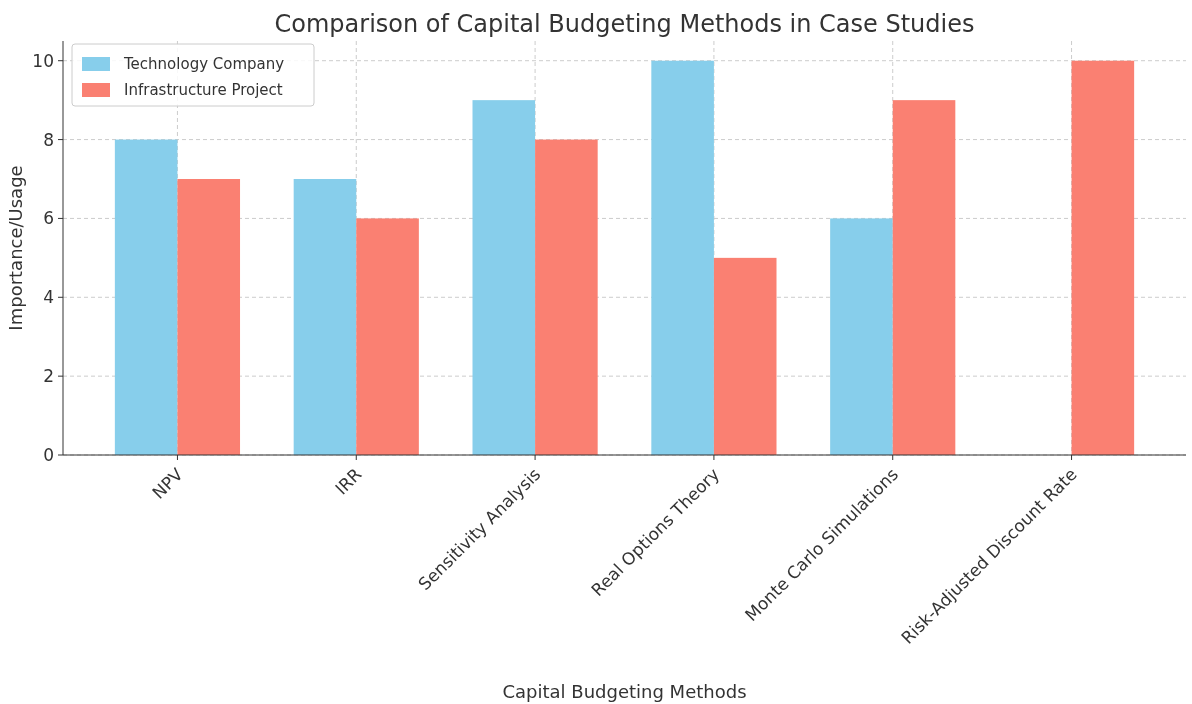  Describe the element at coordinates (348, 481) in the screenshot. I see `x-tick-label: IRR` at that location.